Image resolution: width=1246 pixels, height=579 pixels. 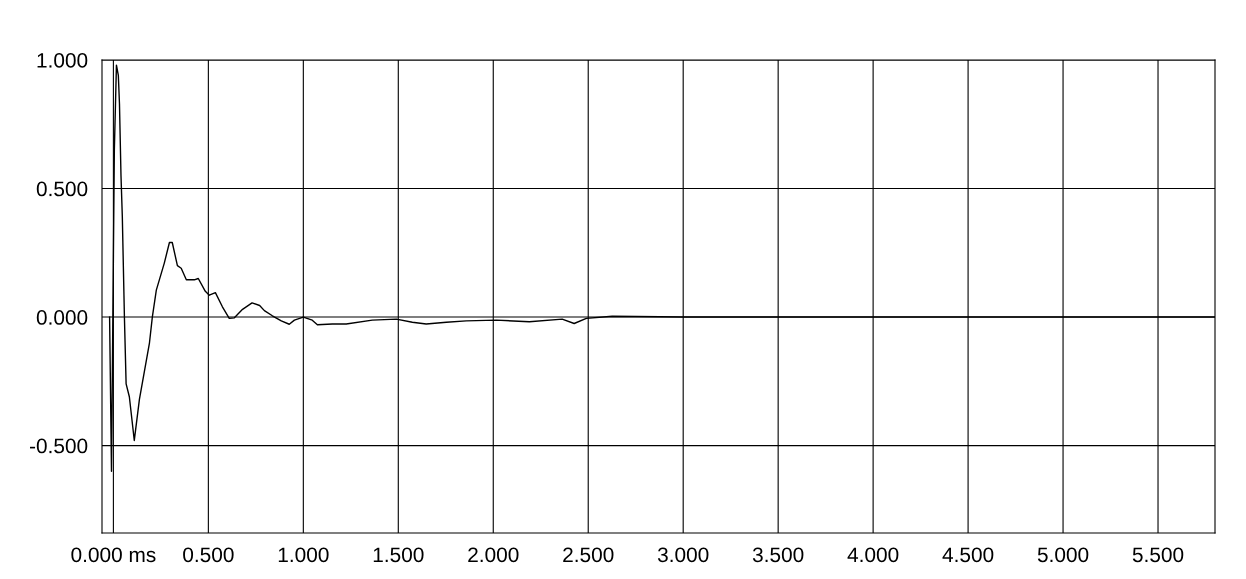 I want to click on x-tick-label: 2.000, so click(x=493, y=555).